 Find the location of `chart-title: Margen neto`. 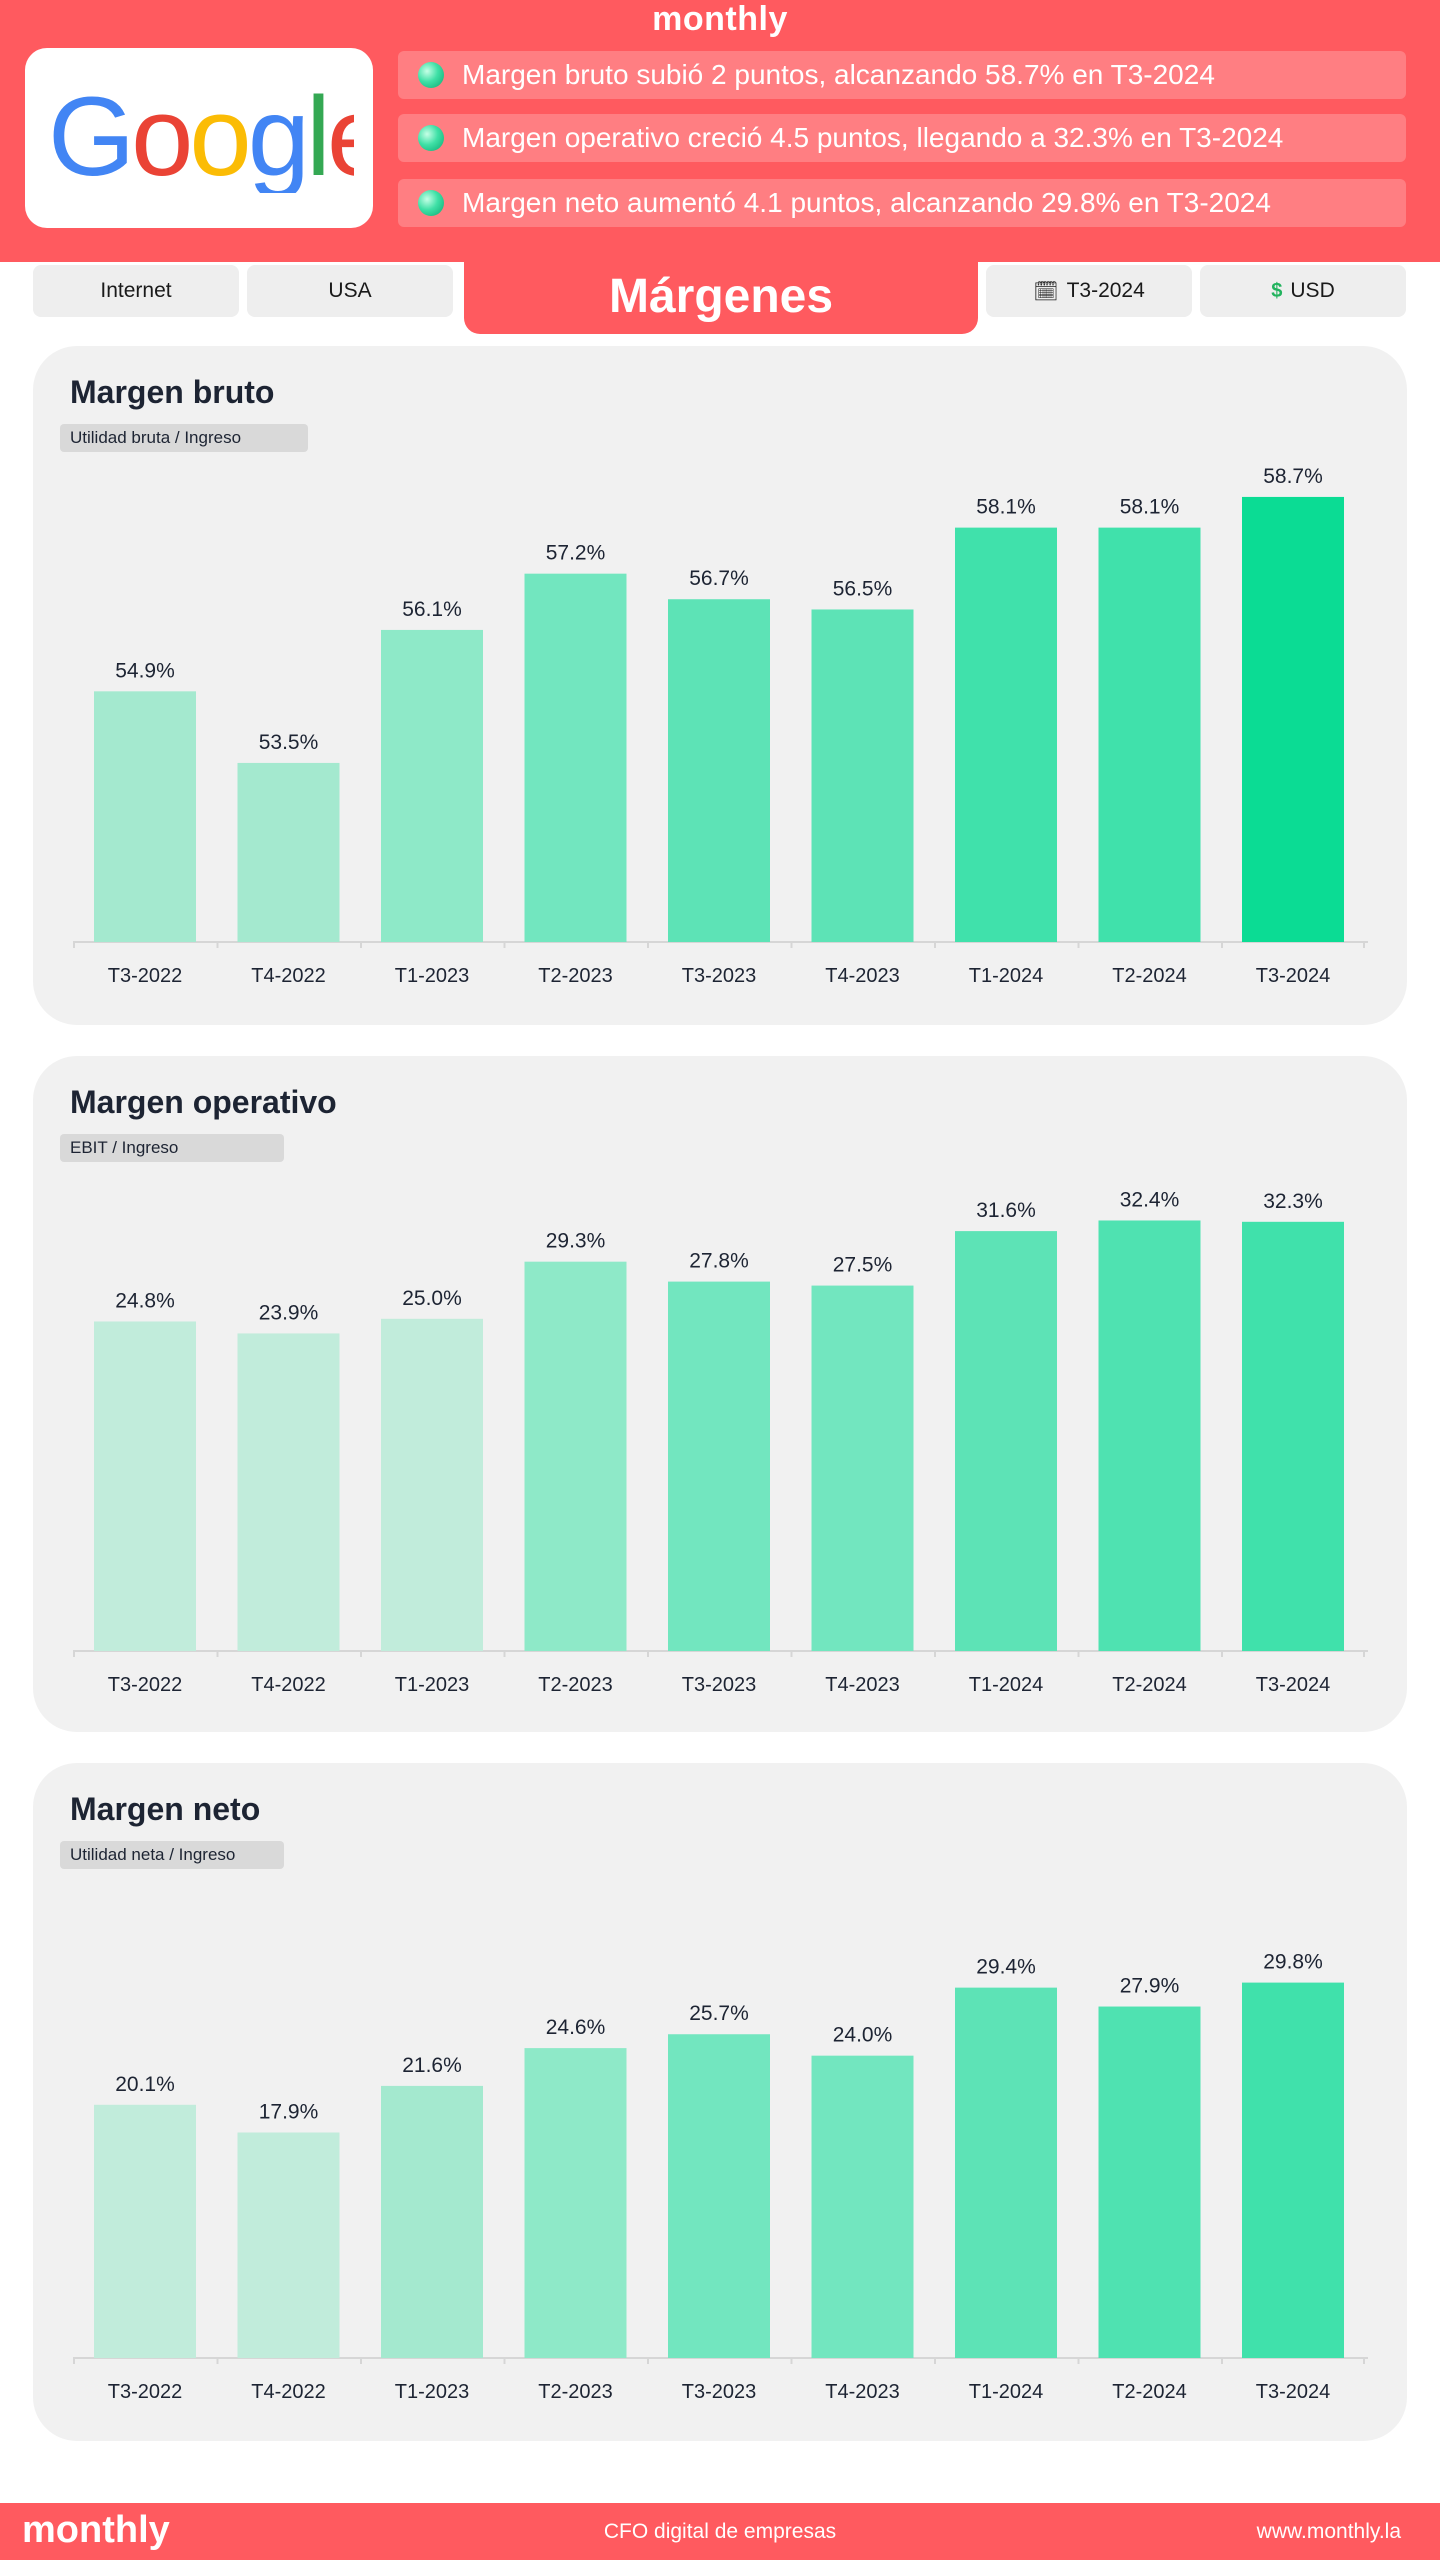

chart-title: Margen neto is located at coordinates (165, 1809).